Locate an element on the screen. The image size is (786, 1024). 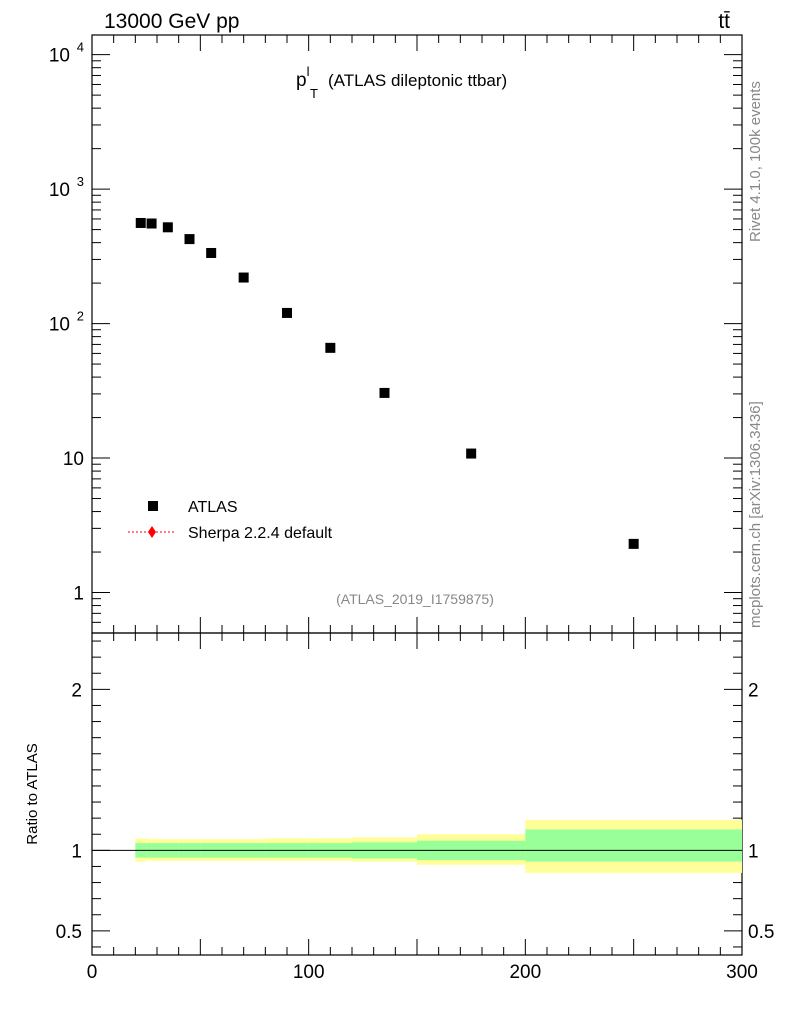
xtick-label: 100 is located at coordinates (309, 972).